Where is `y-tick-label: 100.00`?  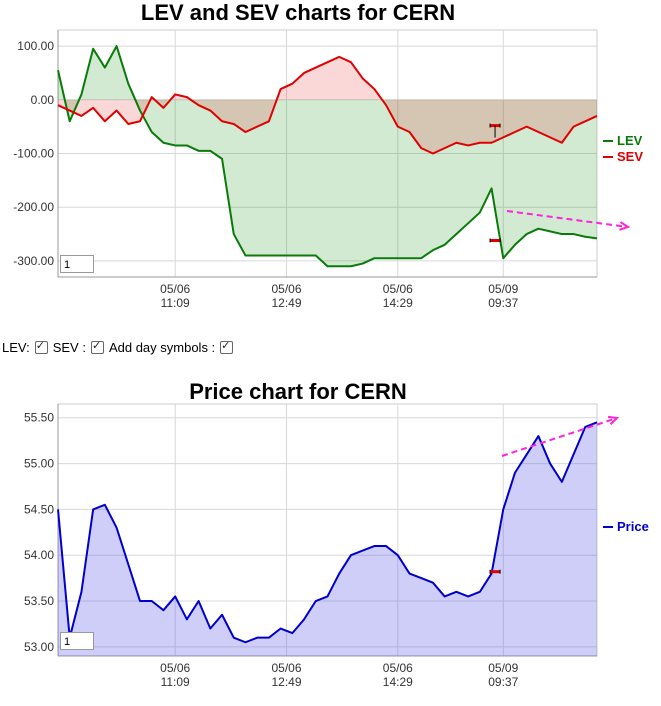
y-tick-label: 100.00 is located at coordinates (35, 46).